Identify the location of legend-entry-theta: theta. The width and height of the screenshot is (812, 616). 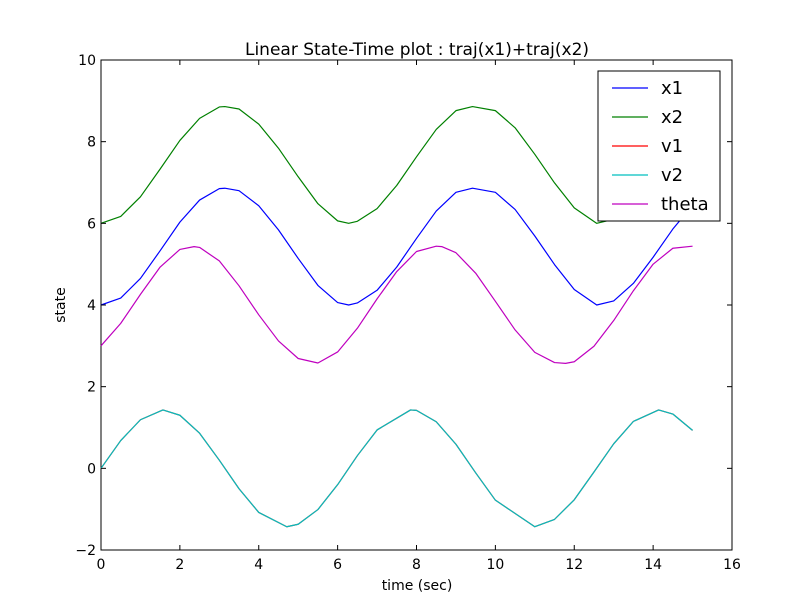
(660, 204).